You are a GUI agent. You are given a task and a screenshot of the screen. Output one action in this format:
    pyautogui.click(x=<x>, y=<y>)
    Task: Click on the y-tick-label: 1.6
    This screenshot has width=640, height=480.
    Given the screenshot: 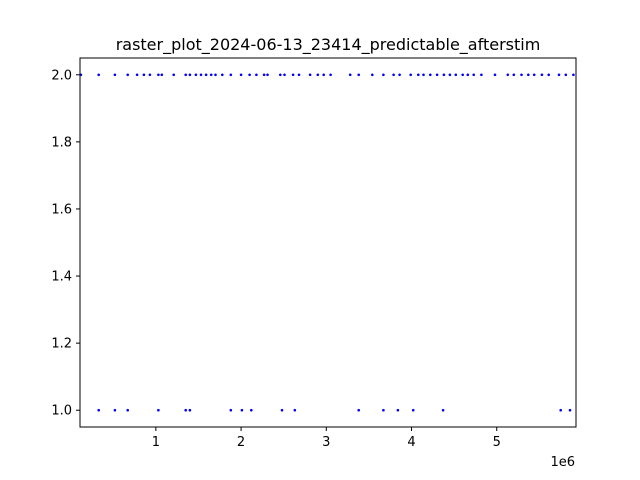 What is the action you would take?
    pyautogui.click(x=61, y=209)
    